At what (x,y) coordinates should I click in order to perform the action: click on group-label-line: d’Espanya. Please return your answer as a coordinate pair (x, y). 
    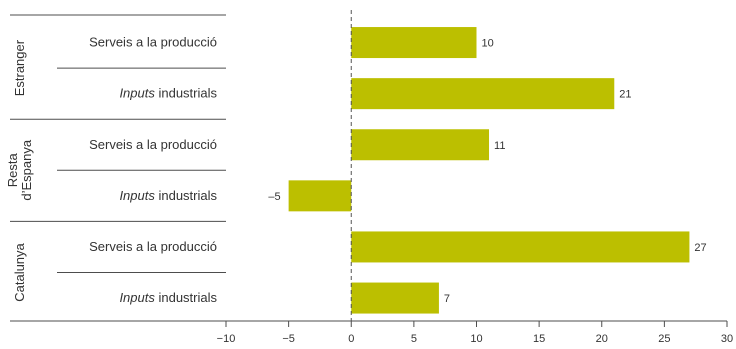
    Looking at the image, I should click on (26, 169).